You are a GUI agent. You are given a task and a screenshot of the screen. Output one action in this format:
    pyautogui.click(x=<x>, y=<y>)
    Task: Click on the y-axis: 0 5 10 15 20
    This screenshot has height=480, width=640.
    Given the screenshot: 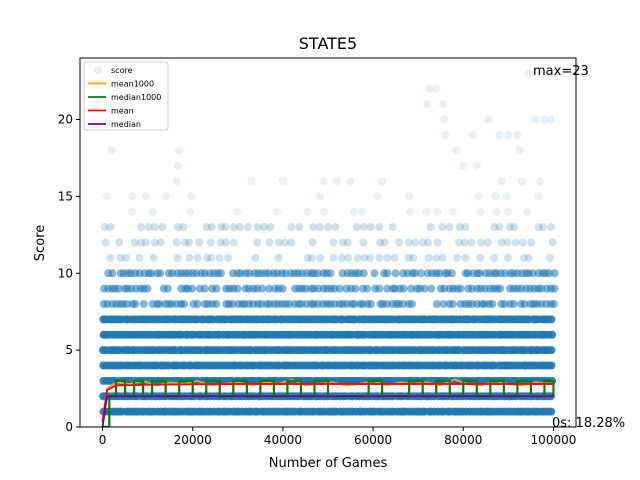 What is the action you would take?
    pyautogui.click(x=69, y=273)
    